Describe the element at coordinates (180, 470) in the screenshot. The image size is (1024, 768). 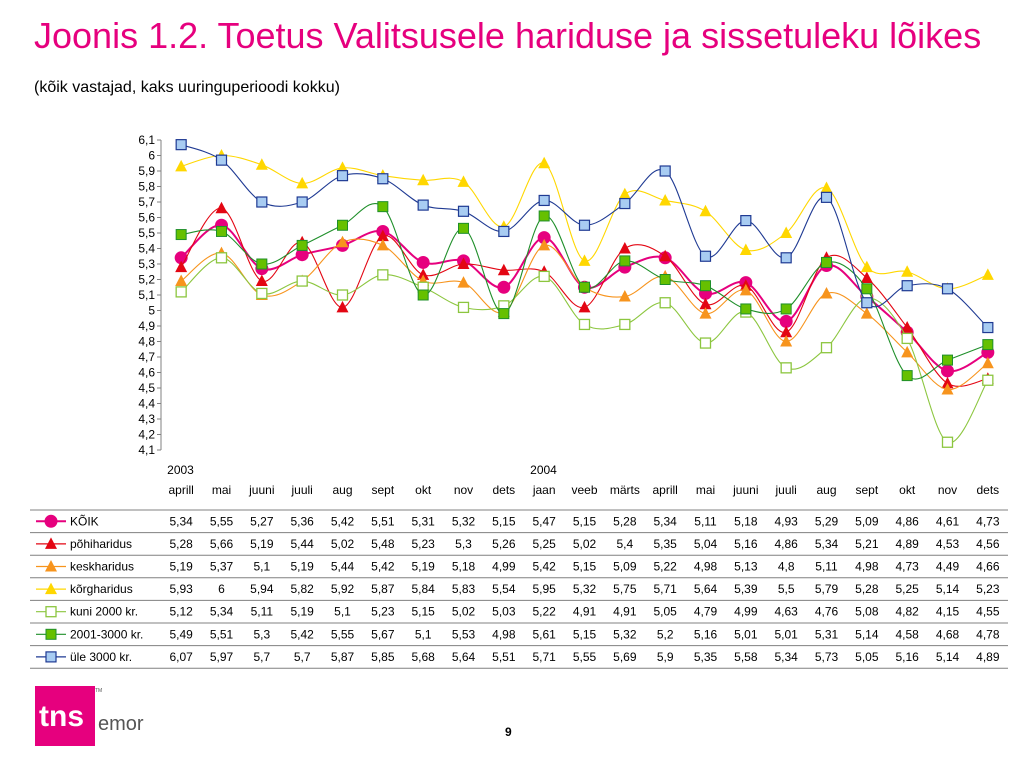
I see `year-label: 2003` at that location.